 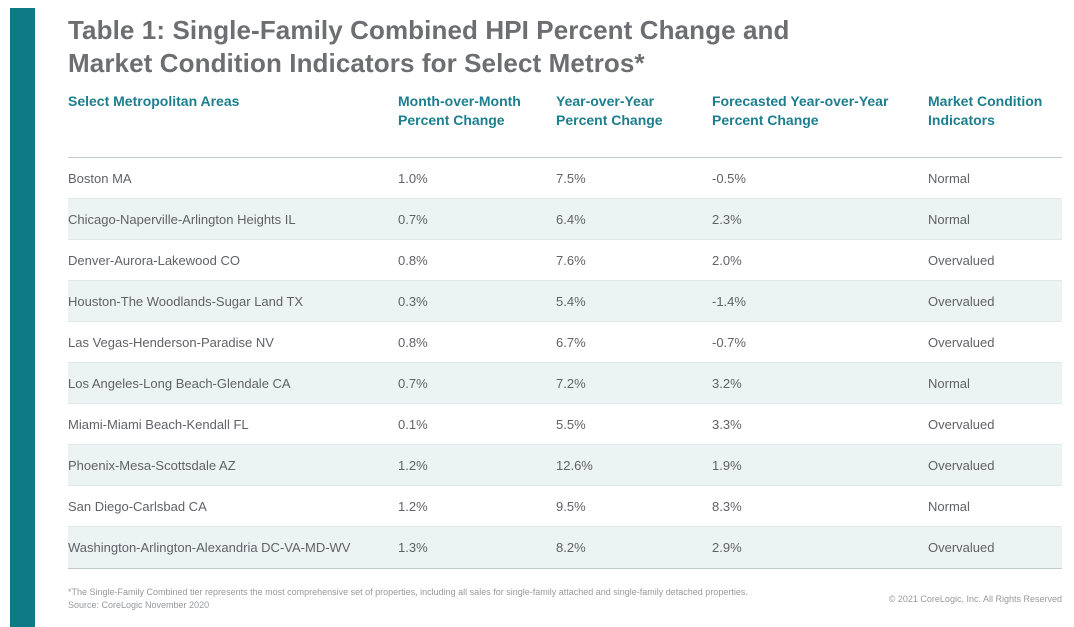 What do you see at coordinates (22, 317) in the screenshot?
I see `left-accent-bar` at bounding box center [22, 317].